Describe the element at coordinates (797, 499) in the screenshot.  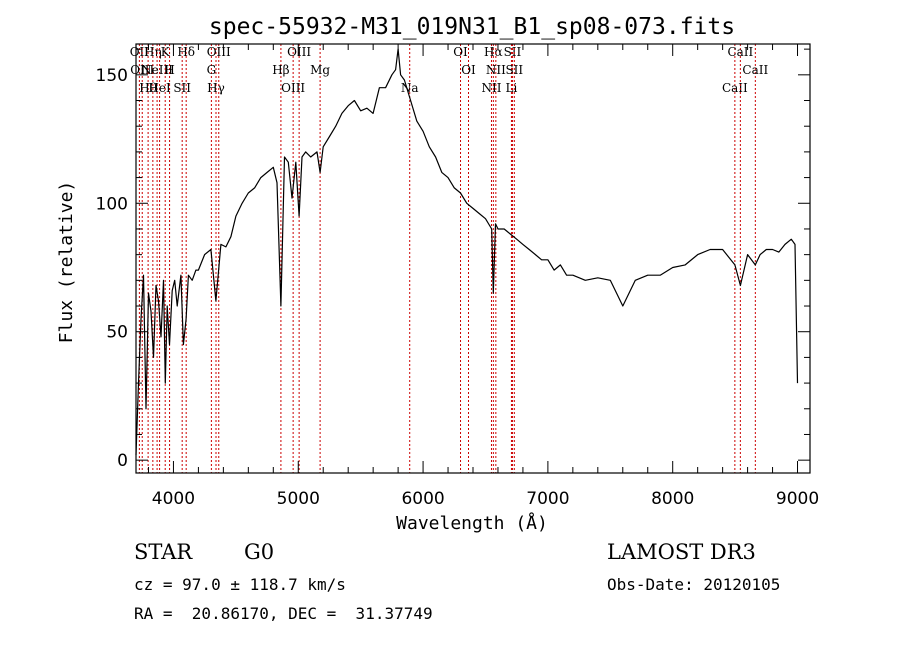
I see `x-tick-label: 9000` at that location.